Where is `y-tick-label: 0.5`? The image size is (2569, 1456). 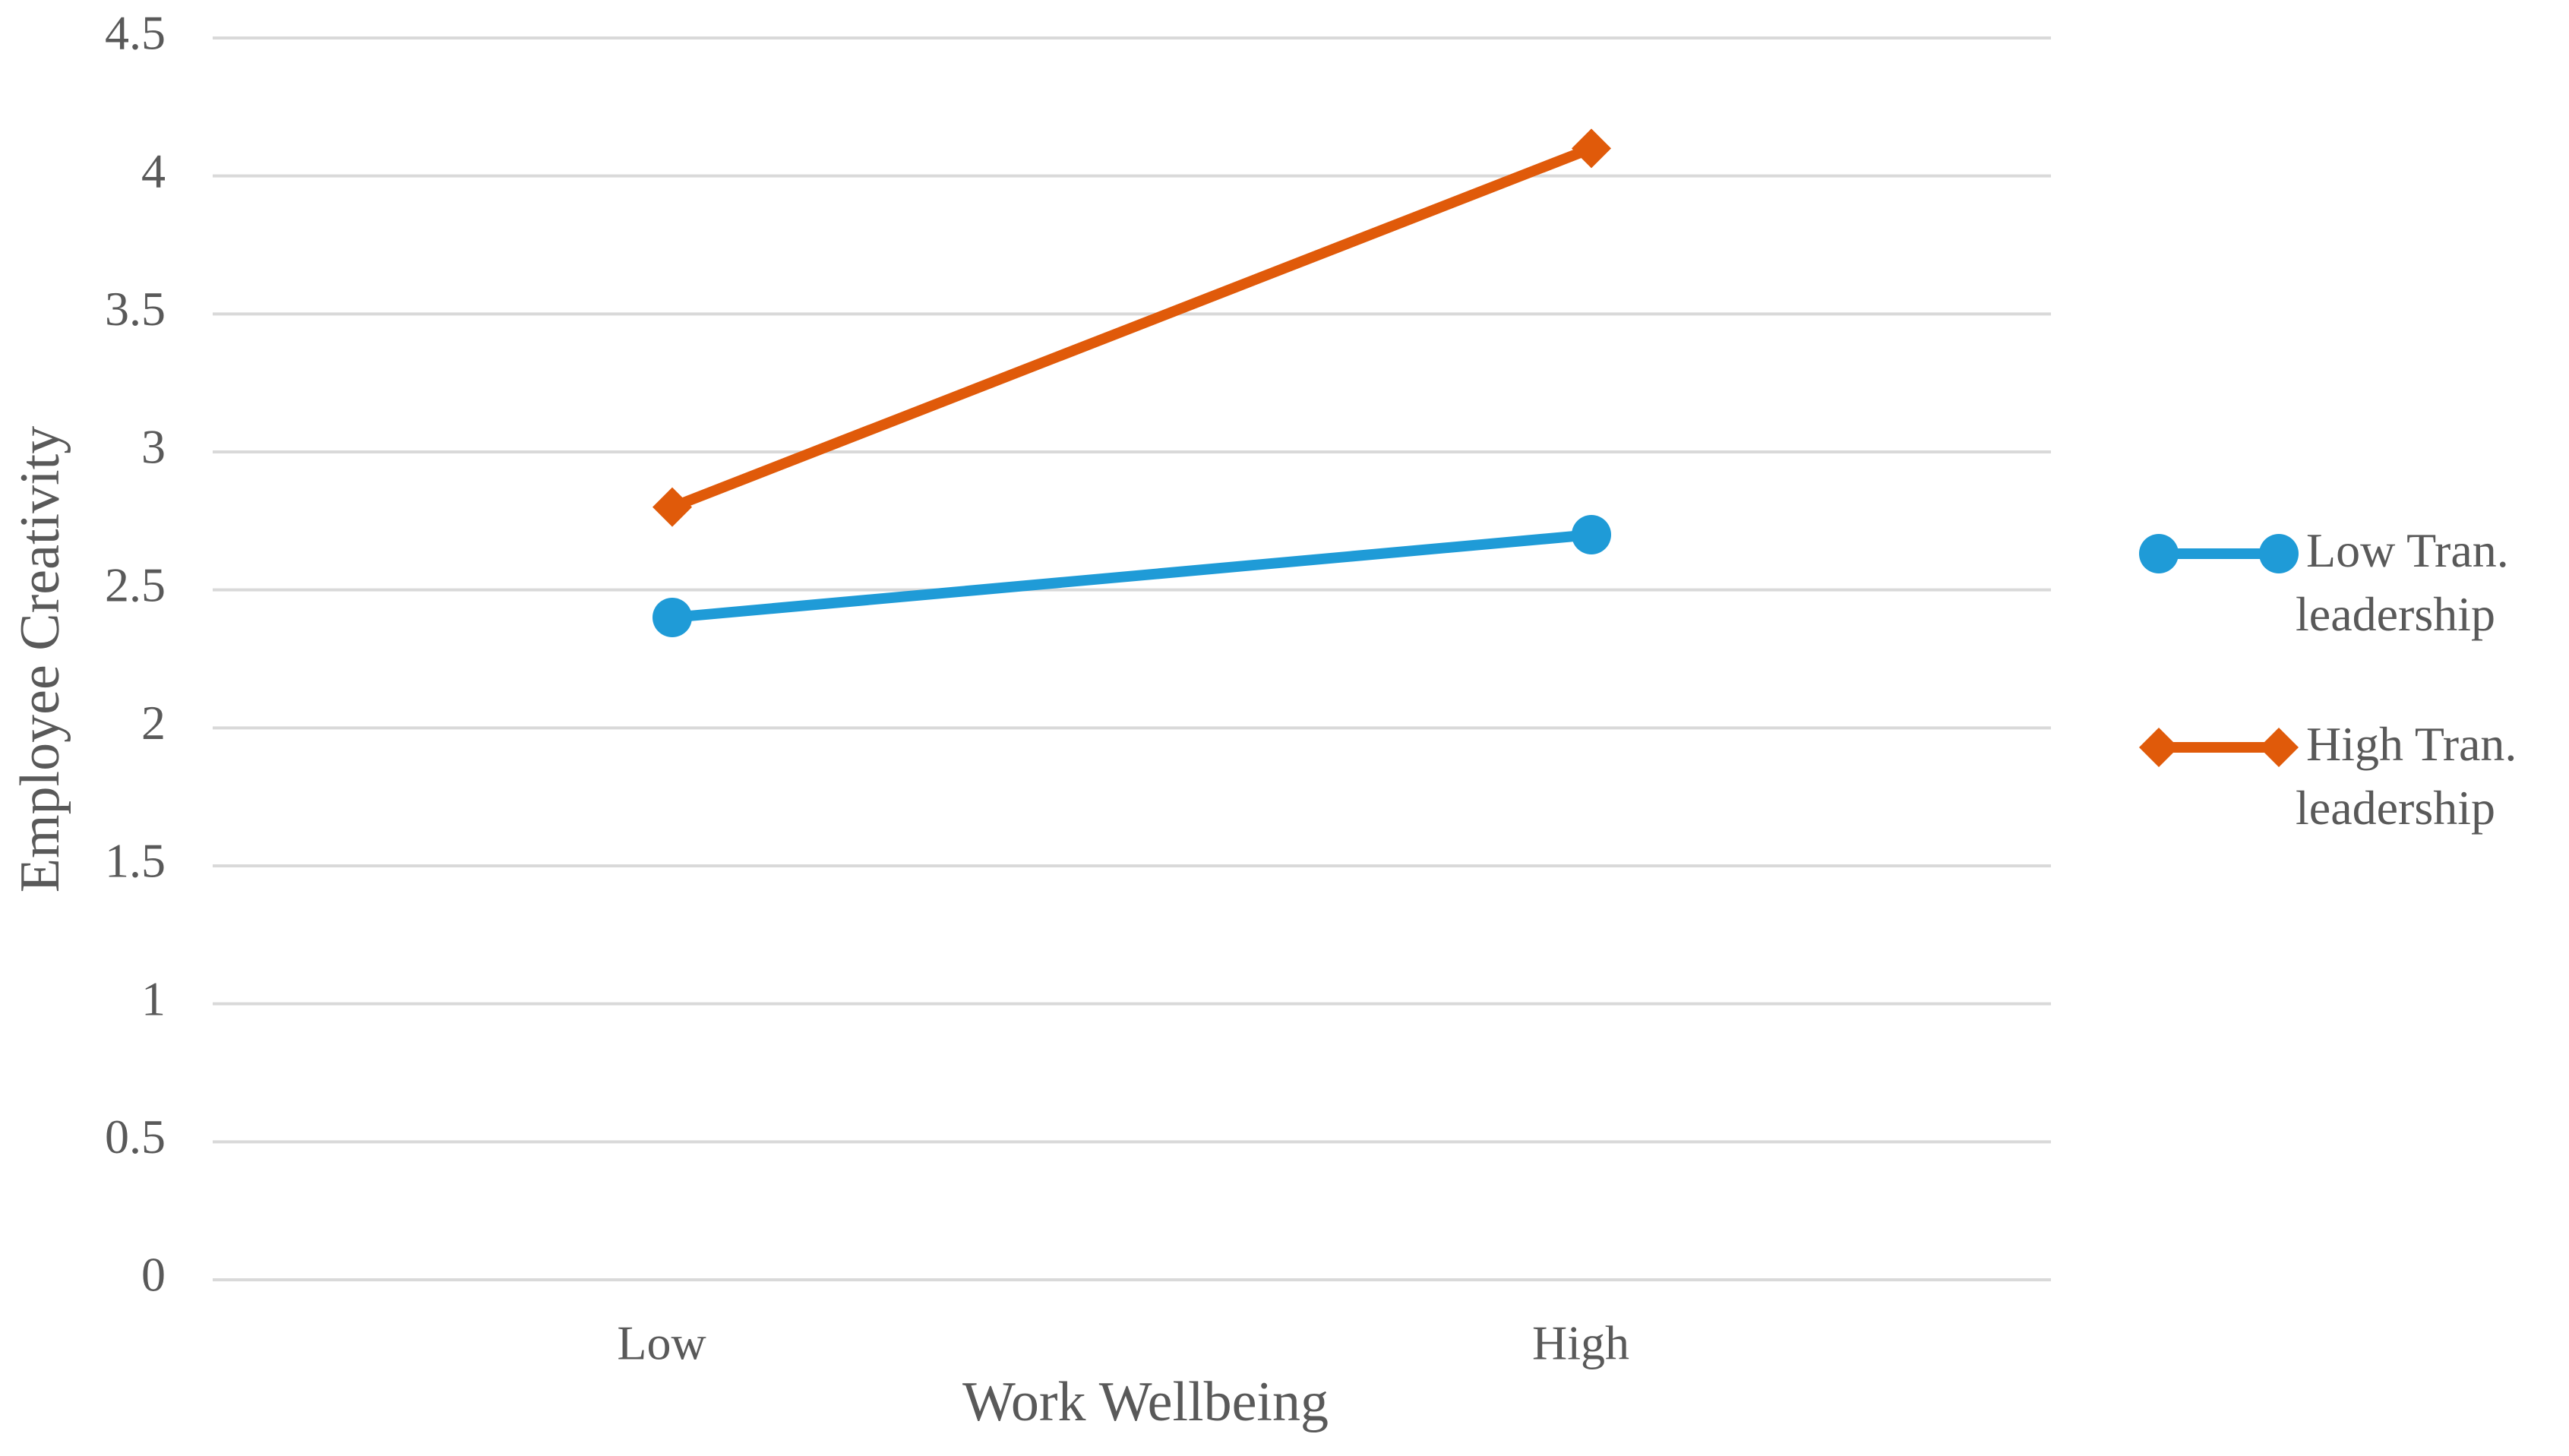
y-tick-label: 0.5 is located at coordinates (135, 1137).